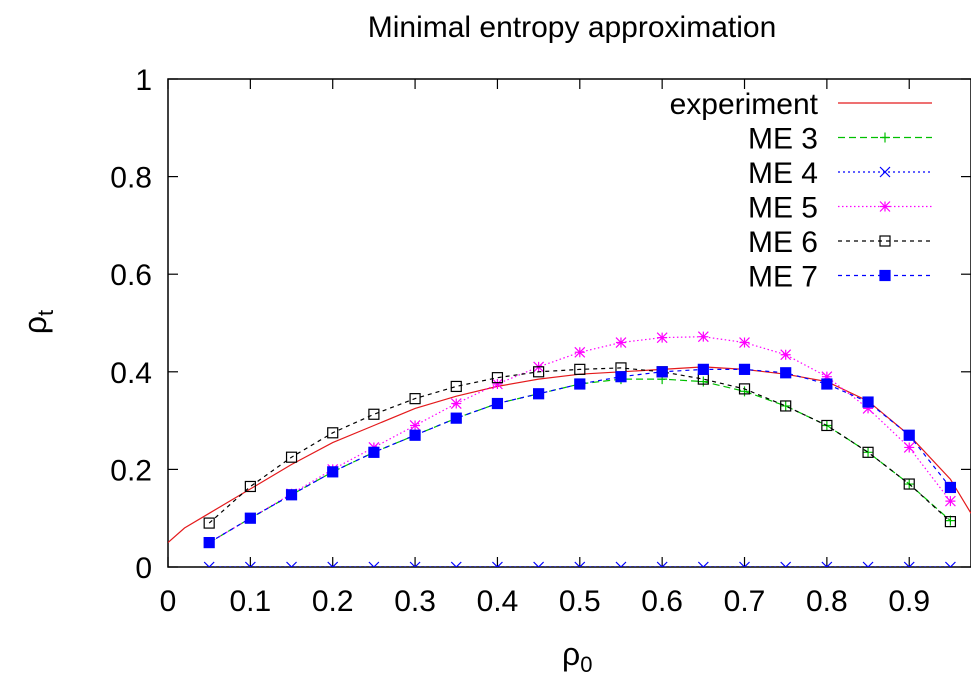  What do you see at coordinates (586, 664) in the screenshot?
I see `x-axis-label-sub: 0` at bounding box center [586, 664].